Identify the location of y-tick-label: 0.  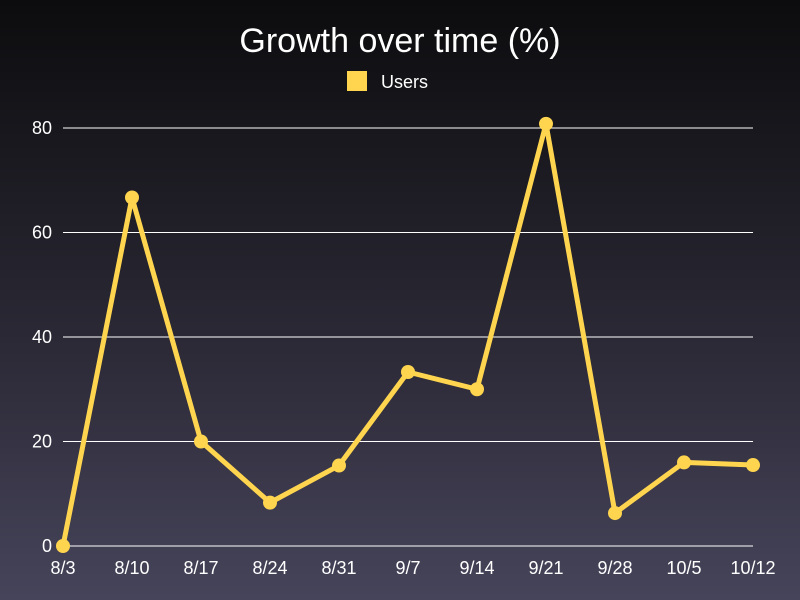
(47, 546).